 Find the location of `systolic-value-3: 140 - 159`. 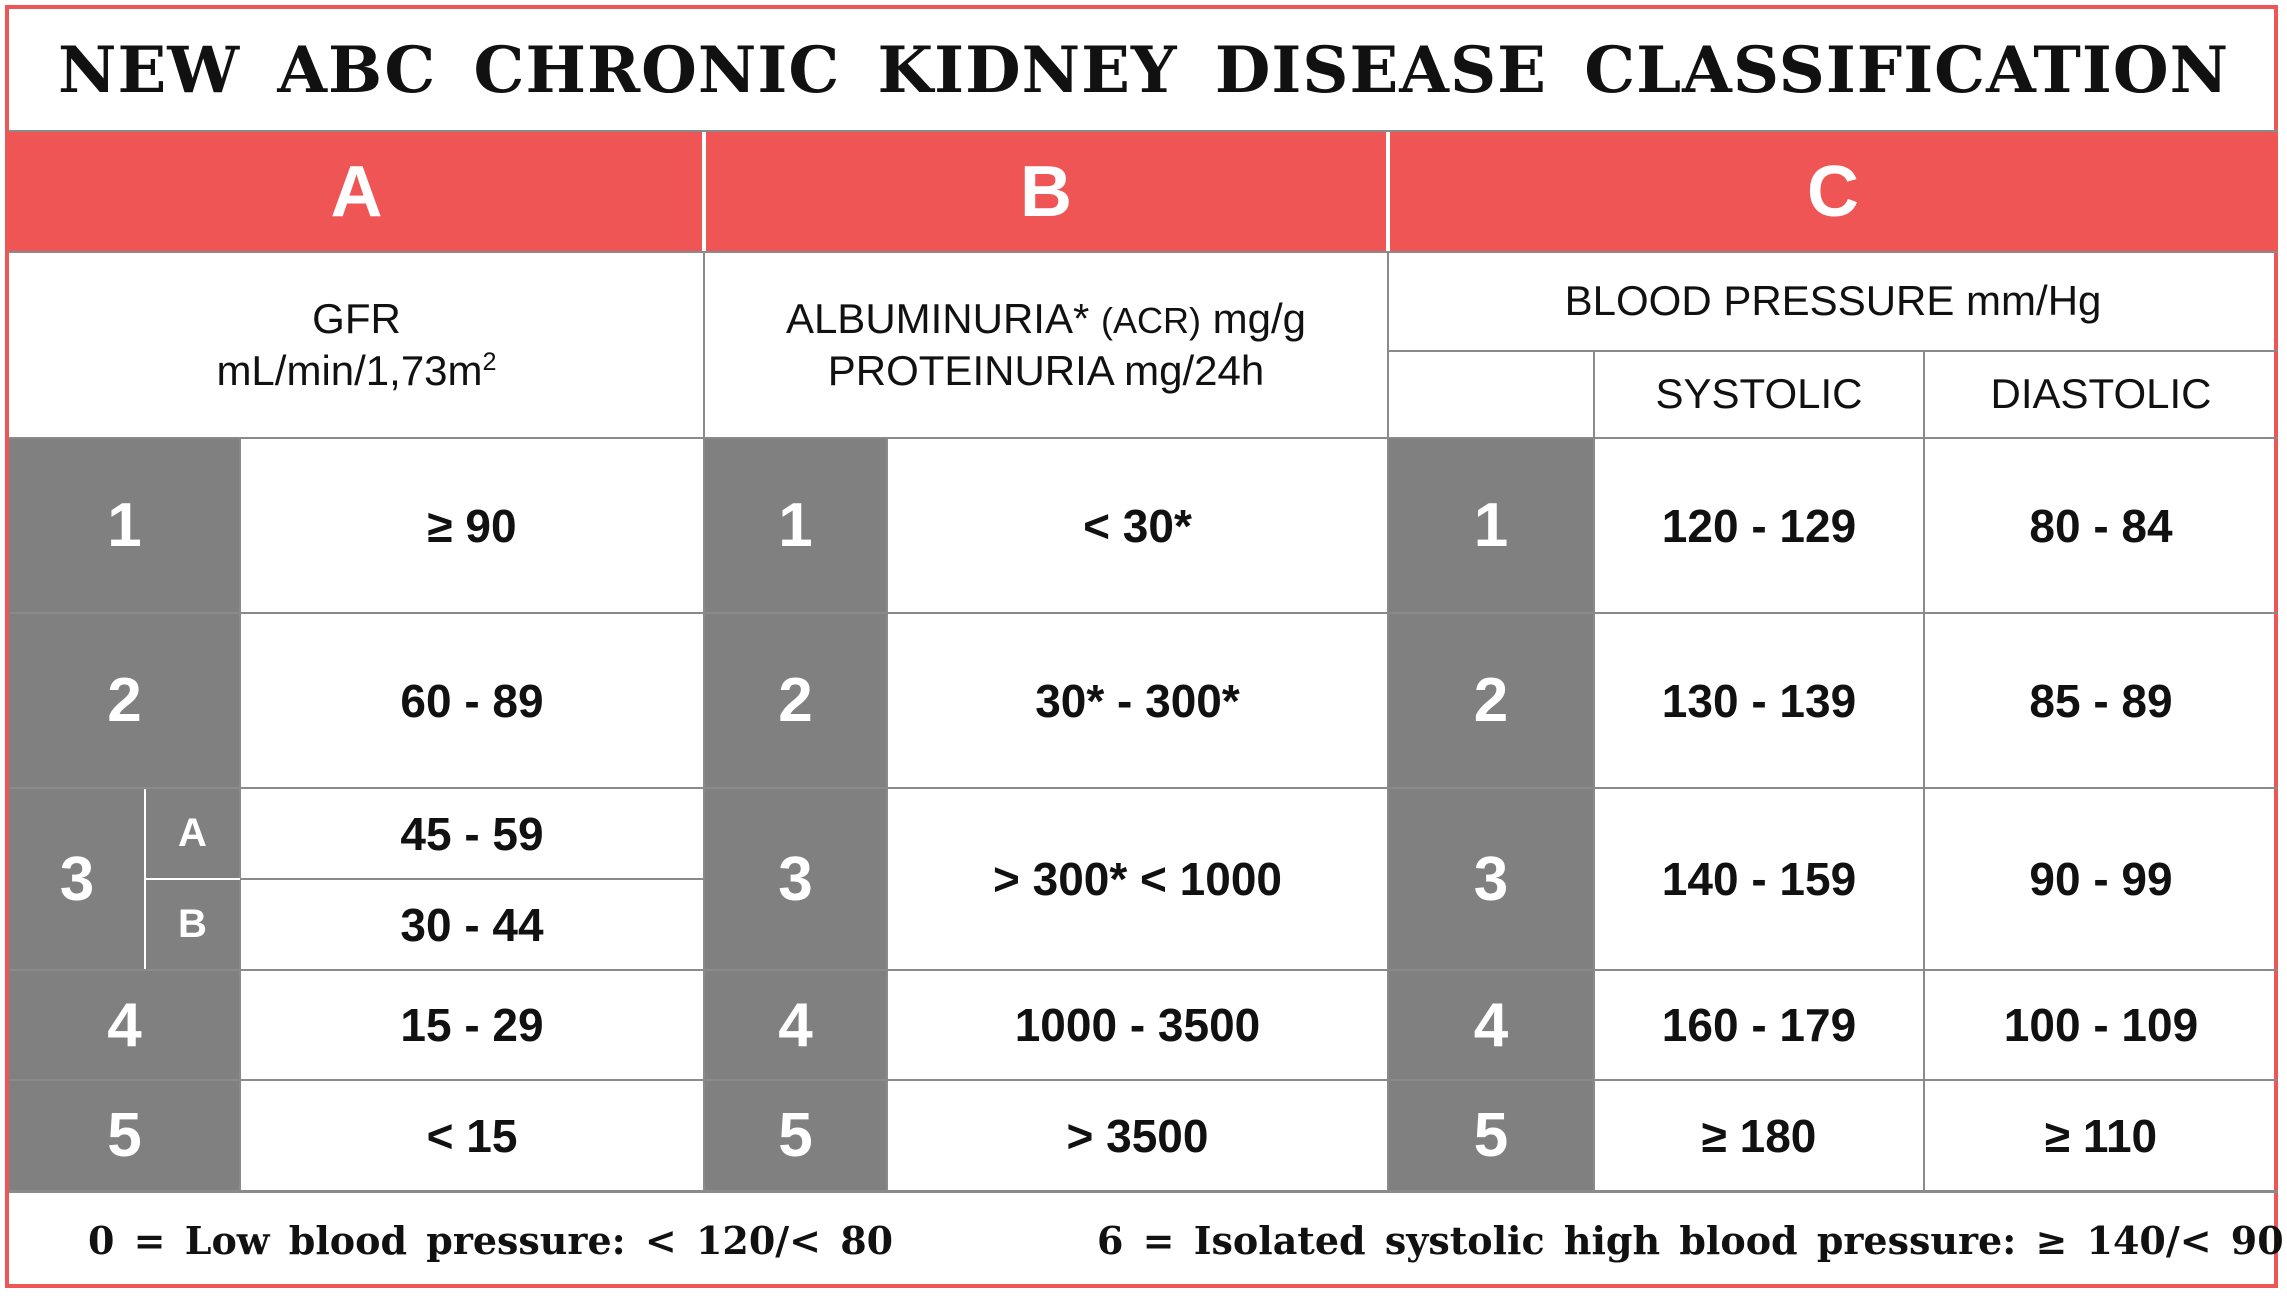

systolic-value-3: 140 - 159 is located at coordinates (1759, 879).